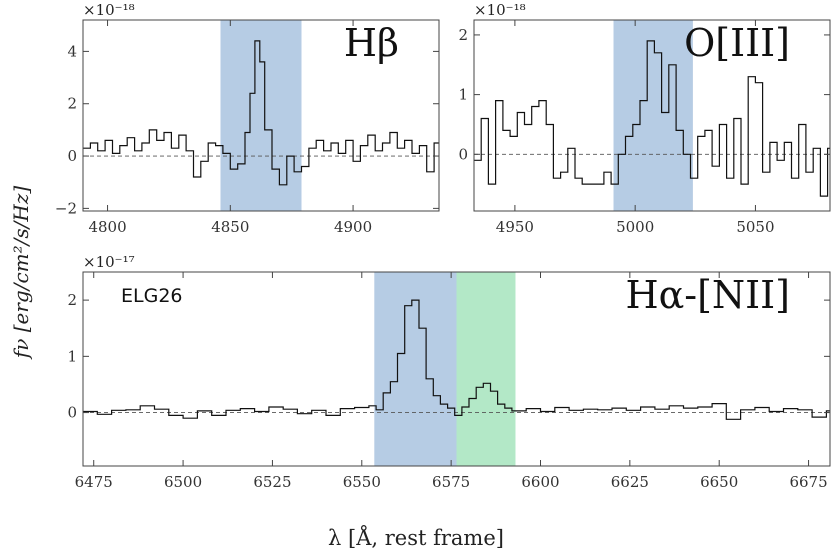 Image resolution: width=832 pixels, height=555 pixels. I want to click on x-tick-label: 4800, so click(107, 227).